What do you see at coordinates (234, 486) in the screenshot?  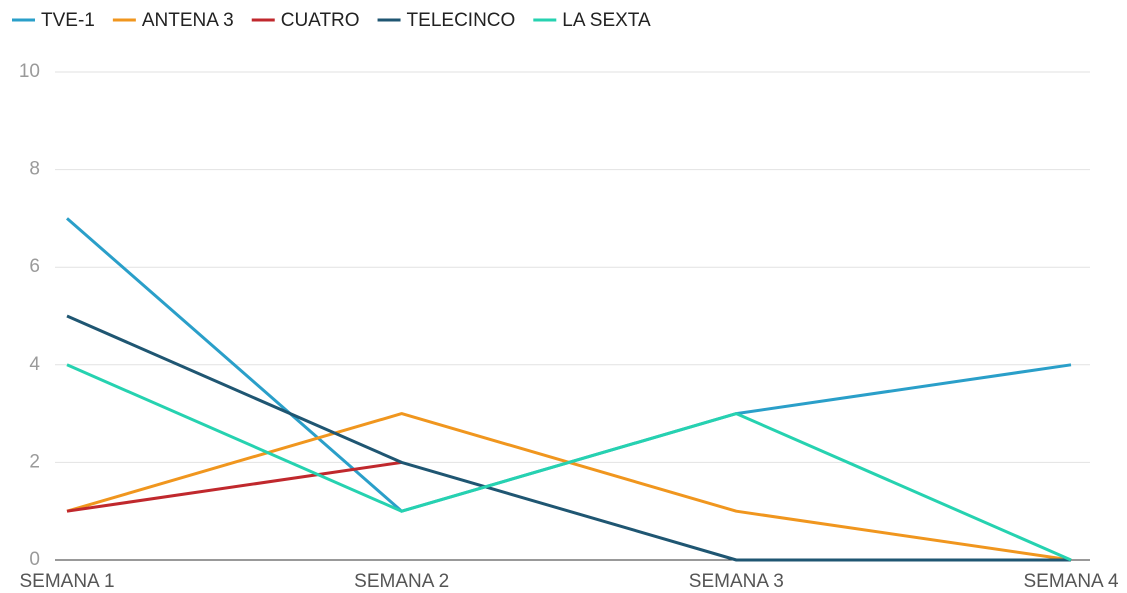 I see `series-line` at bounding box center [234, 486].